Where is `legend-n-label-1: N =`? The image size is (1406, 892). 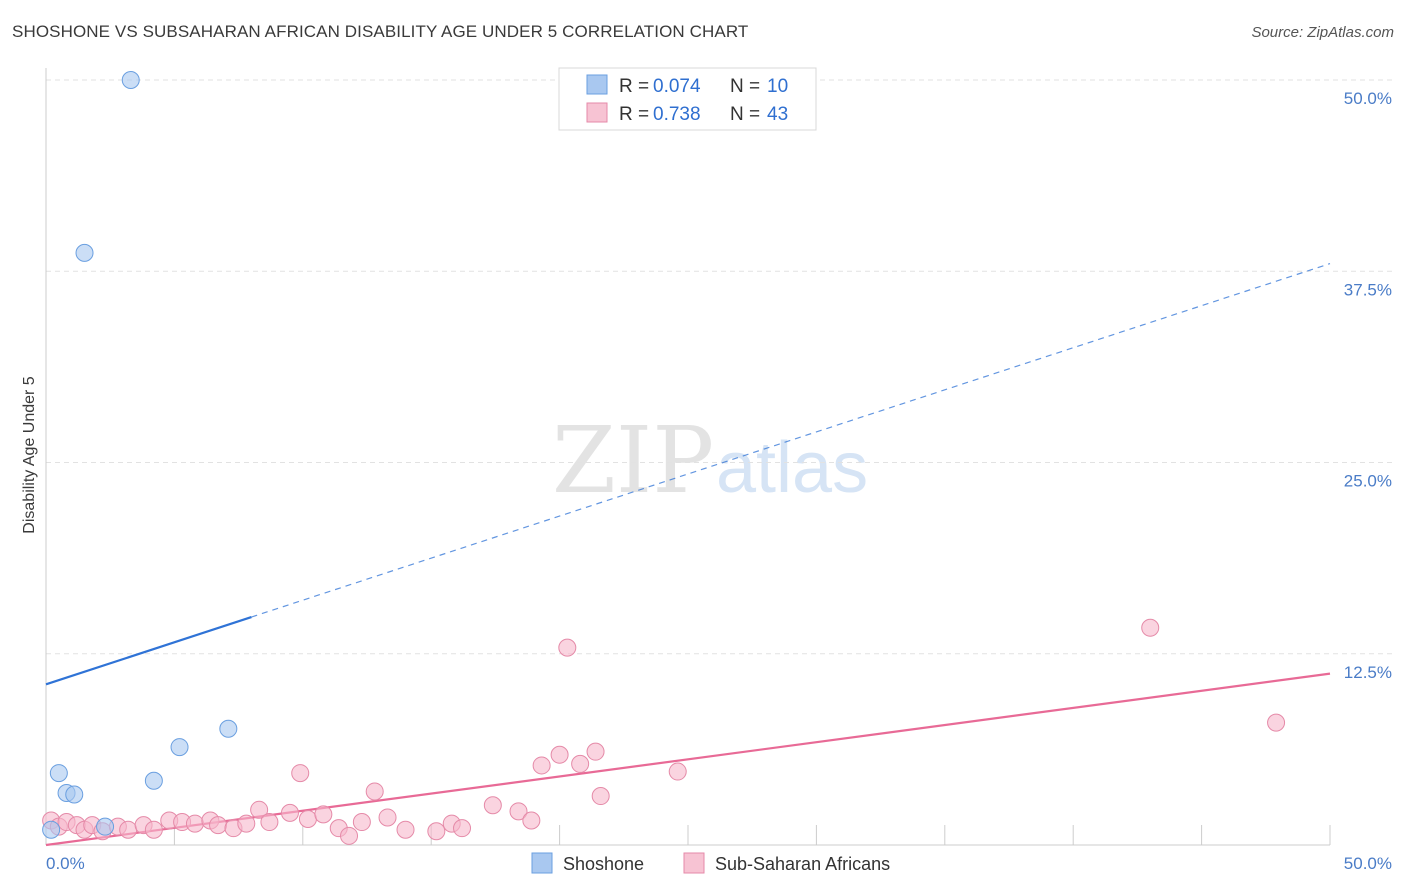
legend-n-label-1: N = is located at coordinates (745, 86).